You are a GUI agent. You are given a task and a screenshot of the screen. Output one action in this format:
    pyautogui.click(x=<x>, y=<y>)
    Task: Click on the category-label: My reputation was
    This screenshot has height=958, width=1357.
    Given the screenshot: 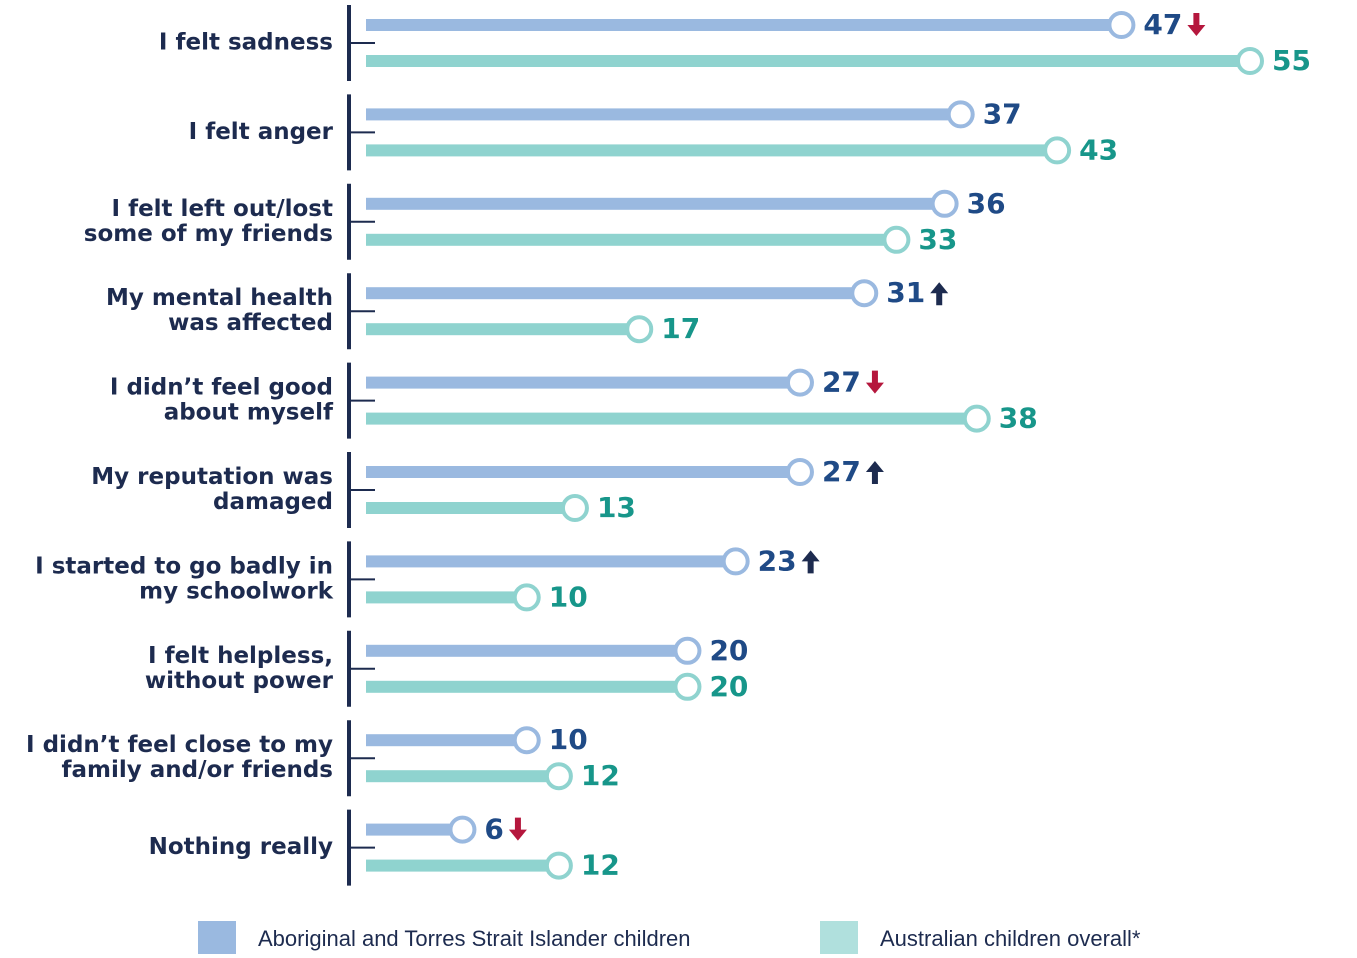 What is the action you would take?
    pyautogui.click(x=212, y=477)
    